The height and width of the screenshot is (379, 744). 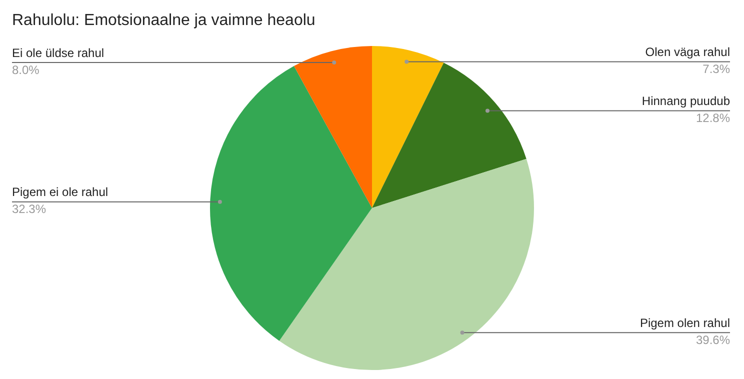 I want to click on data-label: 39.6%, so click(x=713, y=339).